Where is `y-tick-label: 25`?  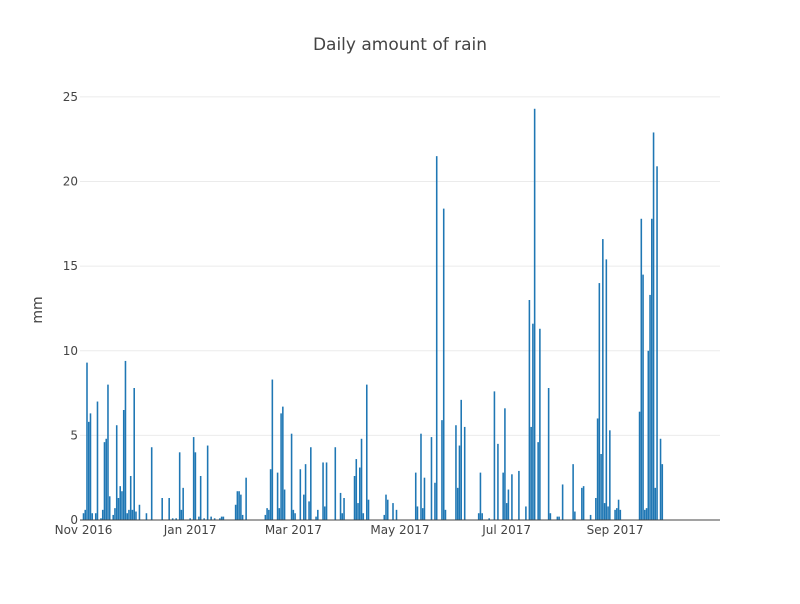 y-tick-label: 25 is located at coordinates (70, 97).